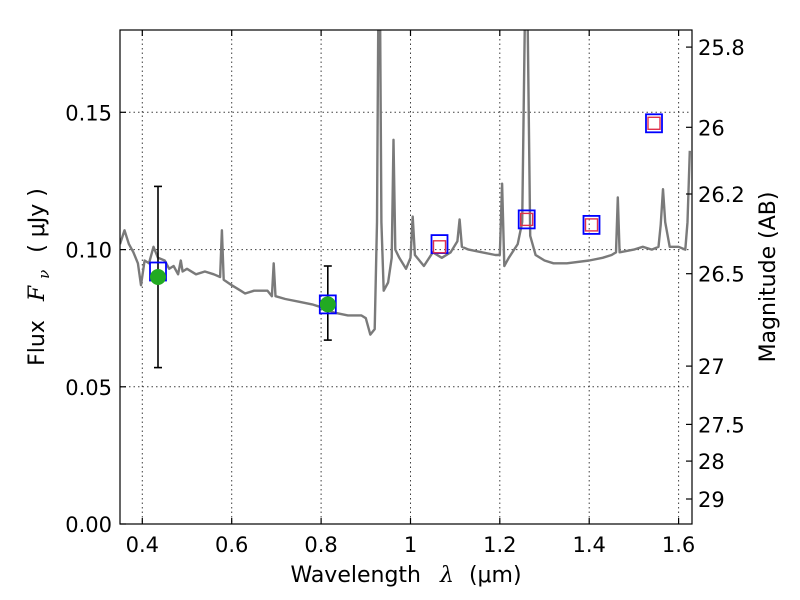  What do you see at coordinates (721, 195) in the screenshot?
I see `mag-tick-label-2: 26.2` at bounding box center [721, 195].